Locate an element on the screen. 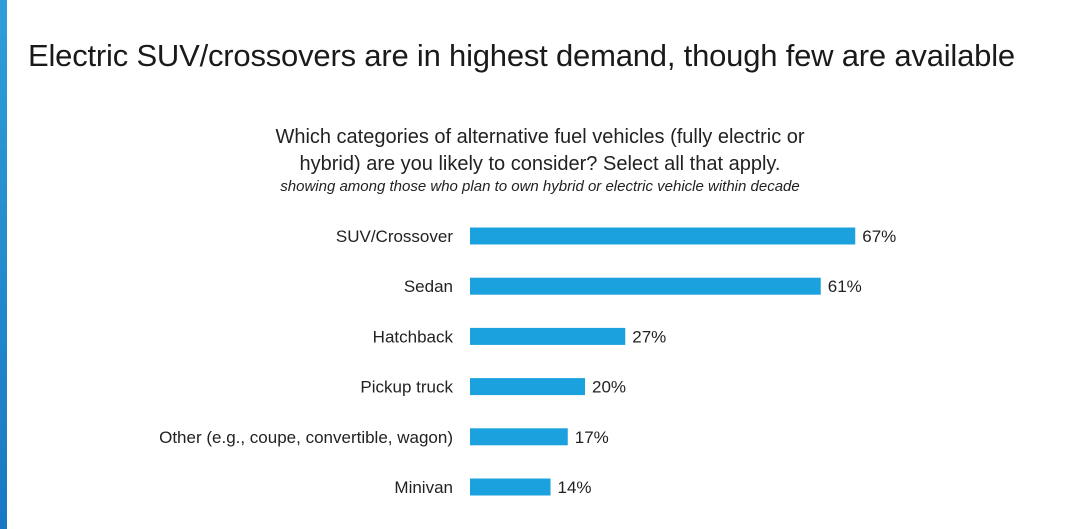 The height and width of the screenshot is (529, 1080). data-label: 20% is located at coordinates (609, 387).